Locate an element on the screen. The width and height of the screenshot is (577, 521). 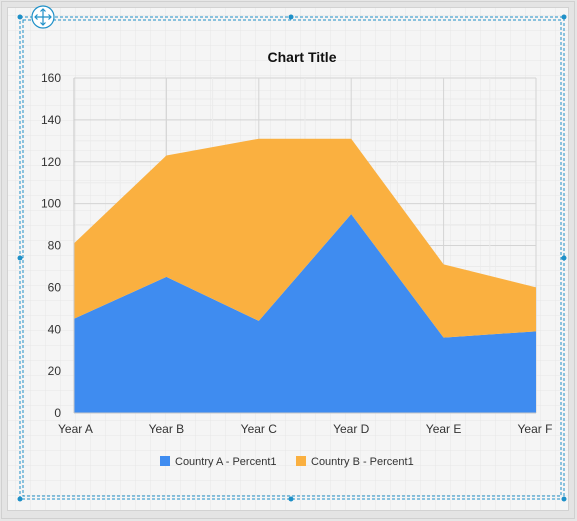
resize-handle-bottom is located at coordinates (291, 499).